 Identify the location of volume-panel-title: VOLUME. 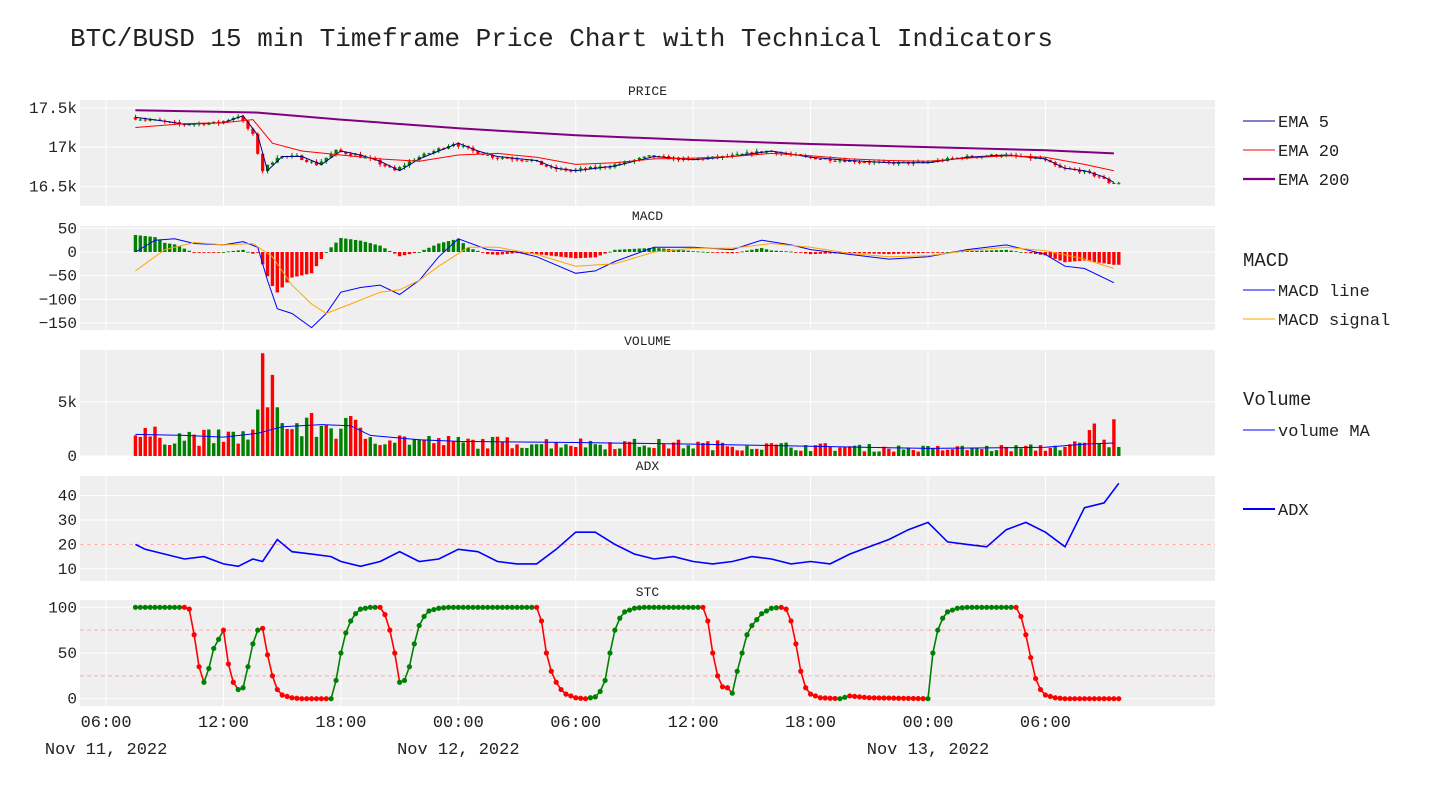
(647, 341).